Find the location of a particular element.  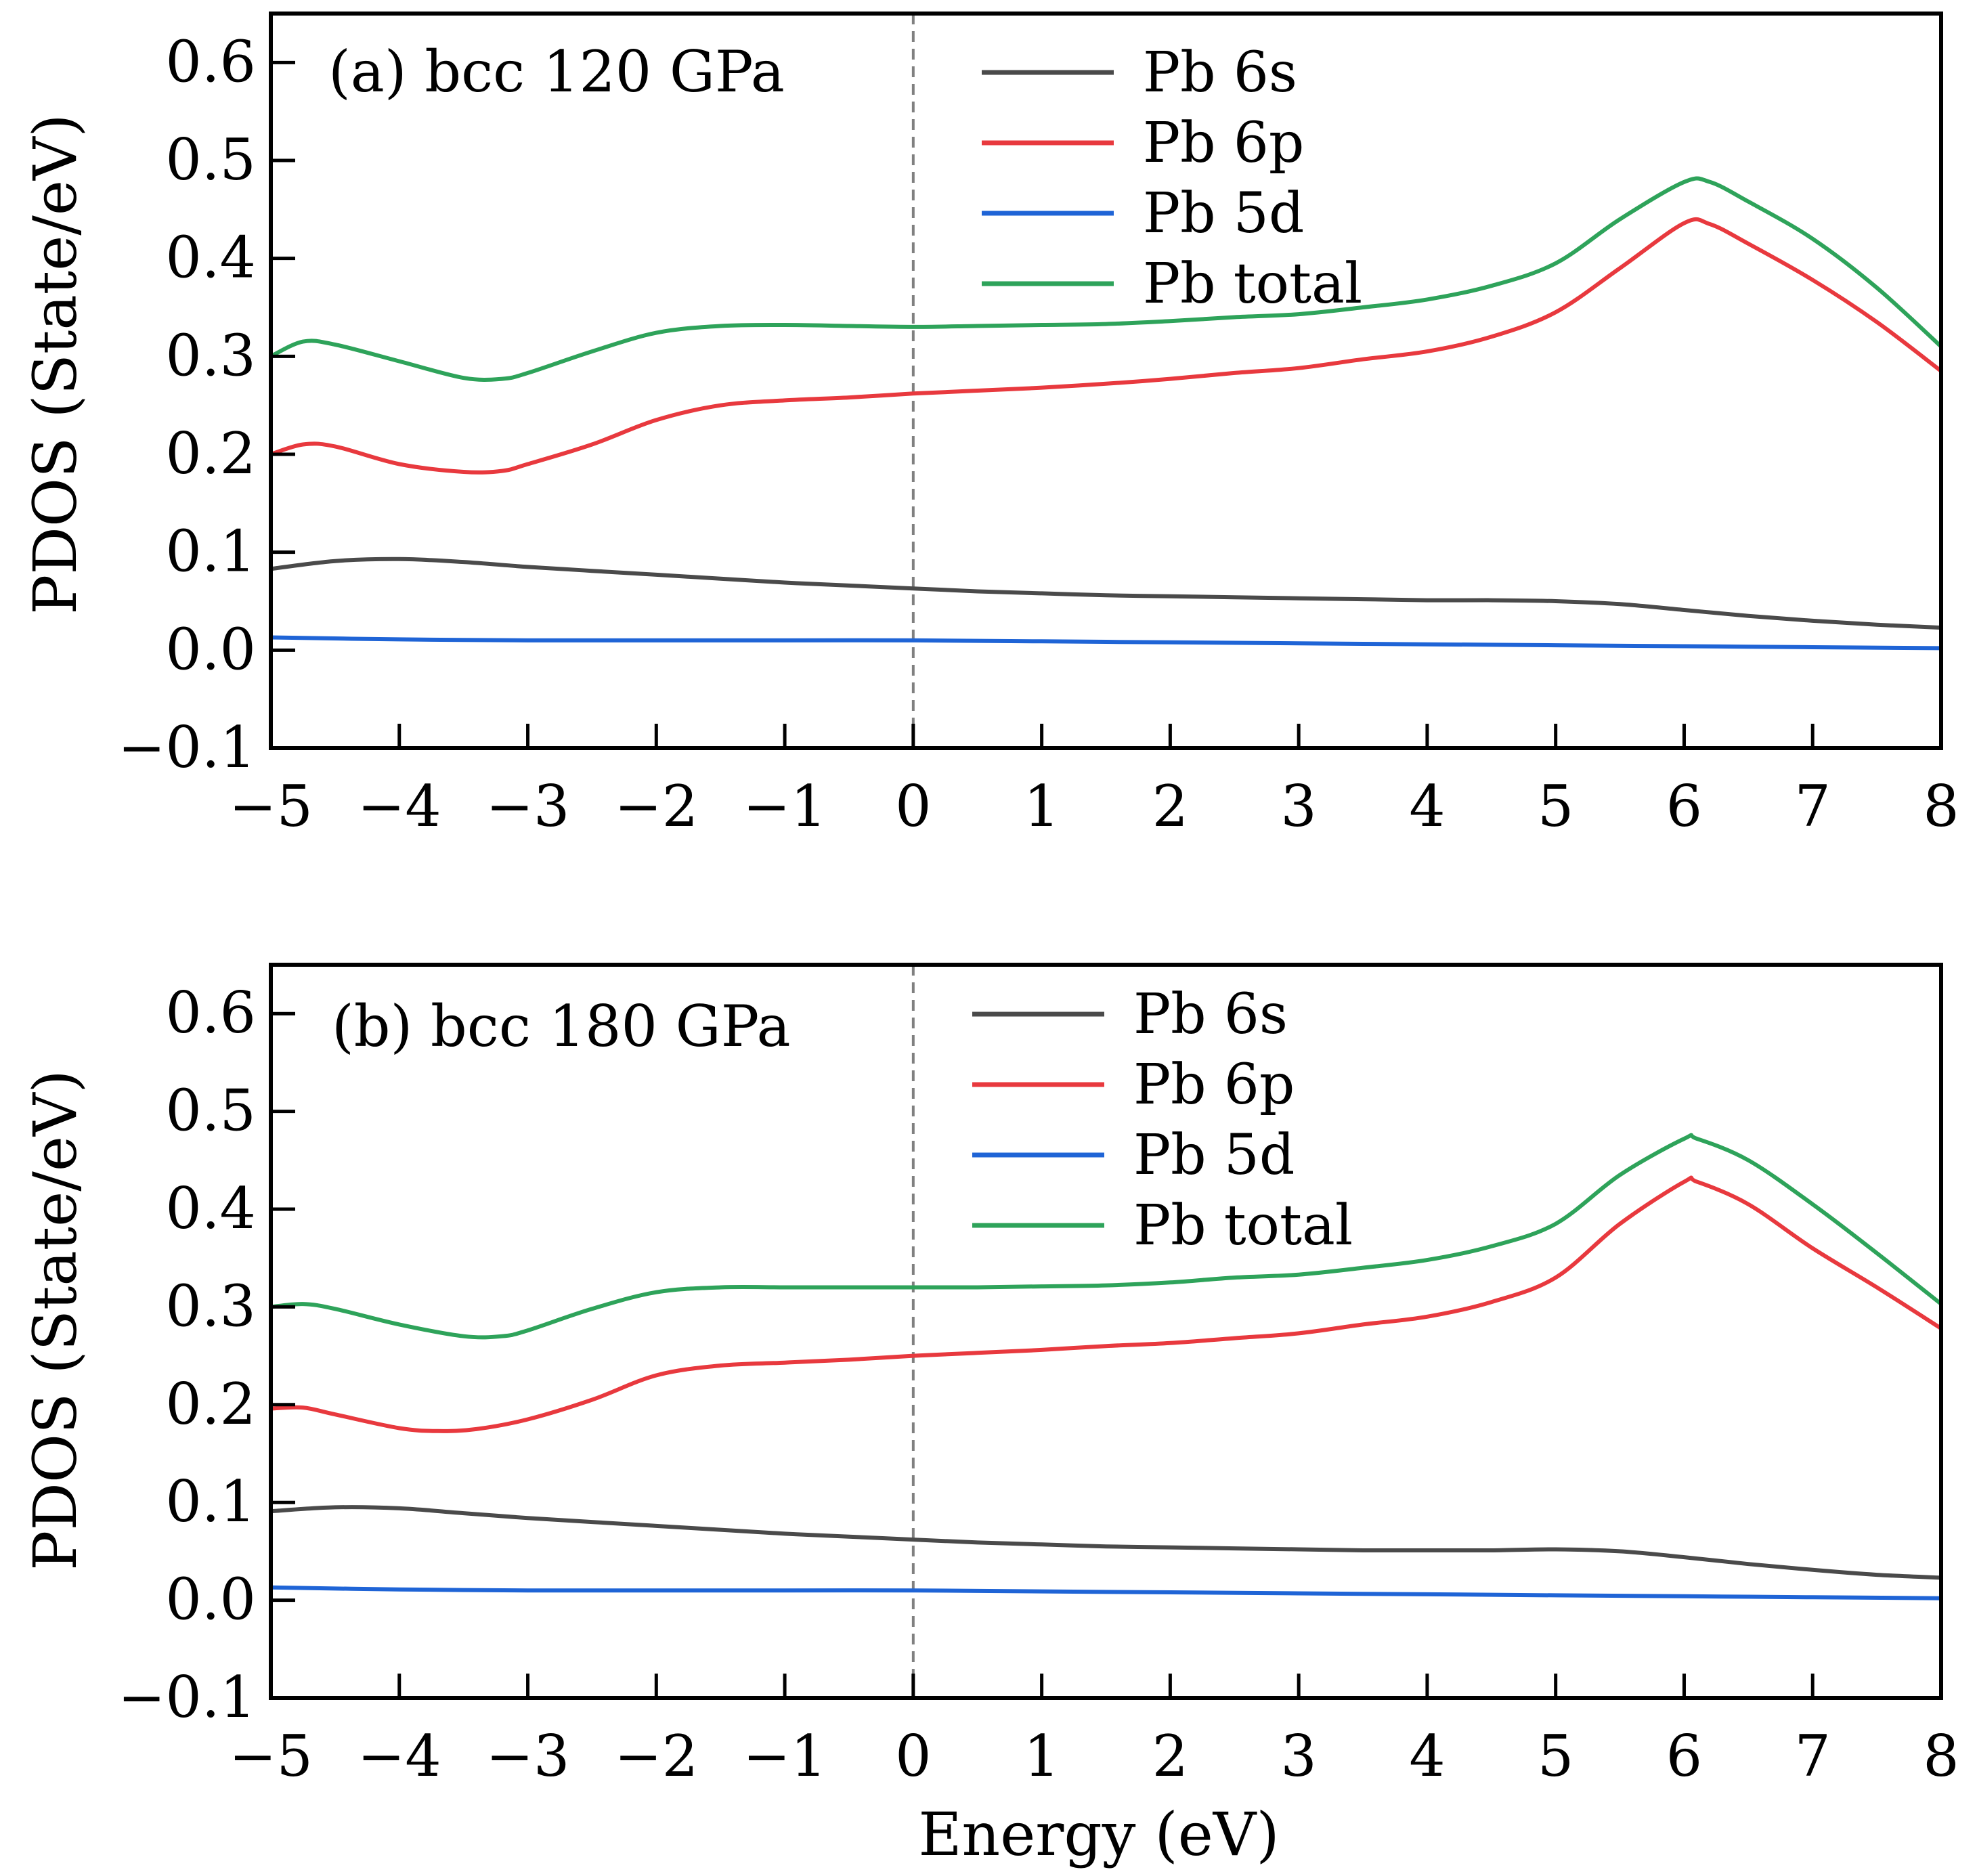

y-axis-title-bottom: PDOS (State/eV) is located at coordinates (55, 1320).